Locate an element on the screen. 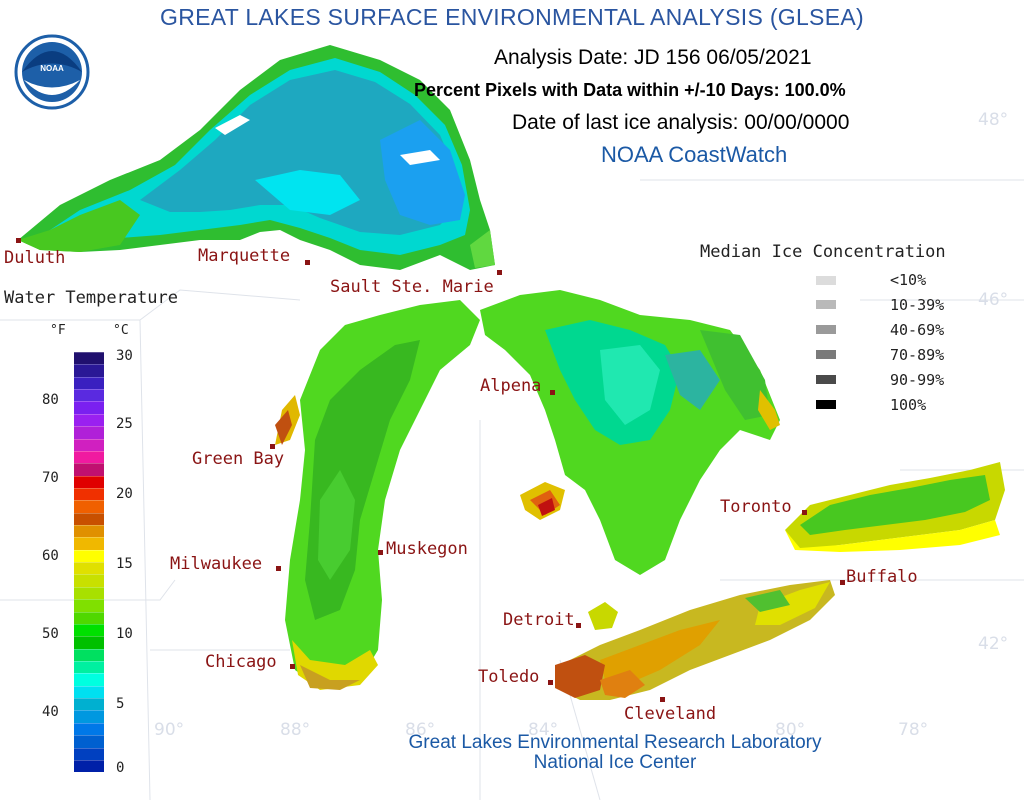 Image resolution: width=1024 pixels, height=800 pixels. city-marker-duluth is located at coordinates (18, 240).